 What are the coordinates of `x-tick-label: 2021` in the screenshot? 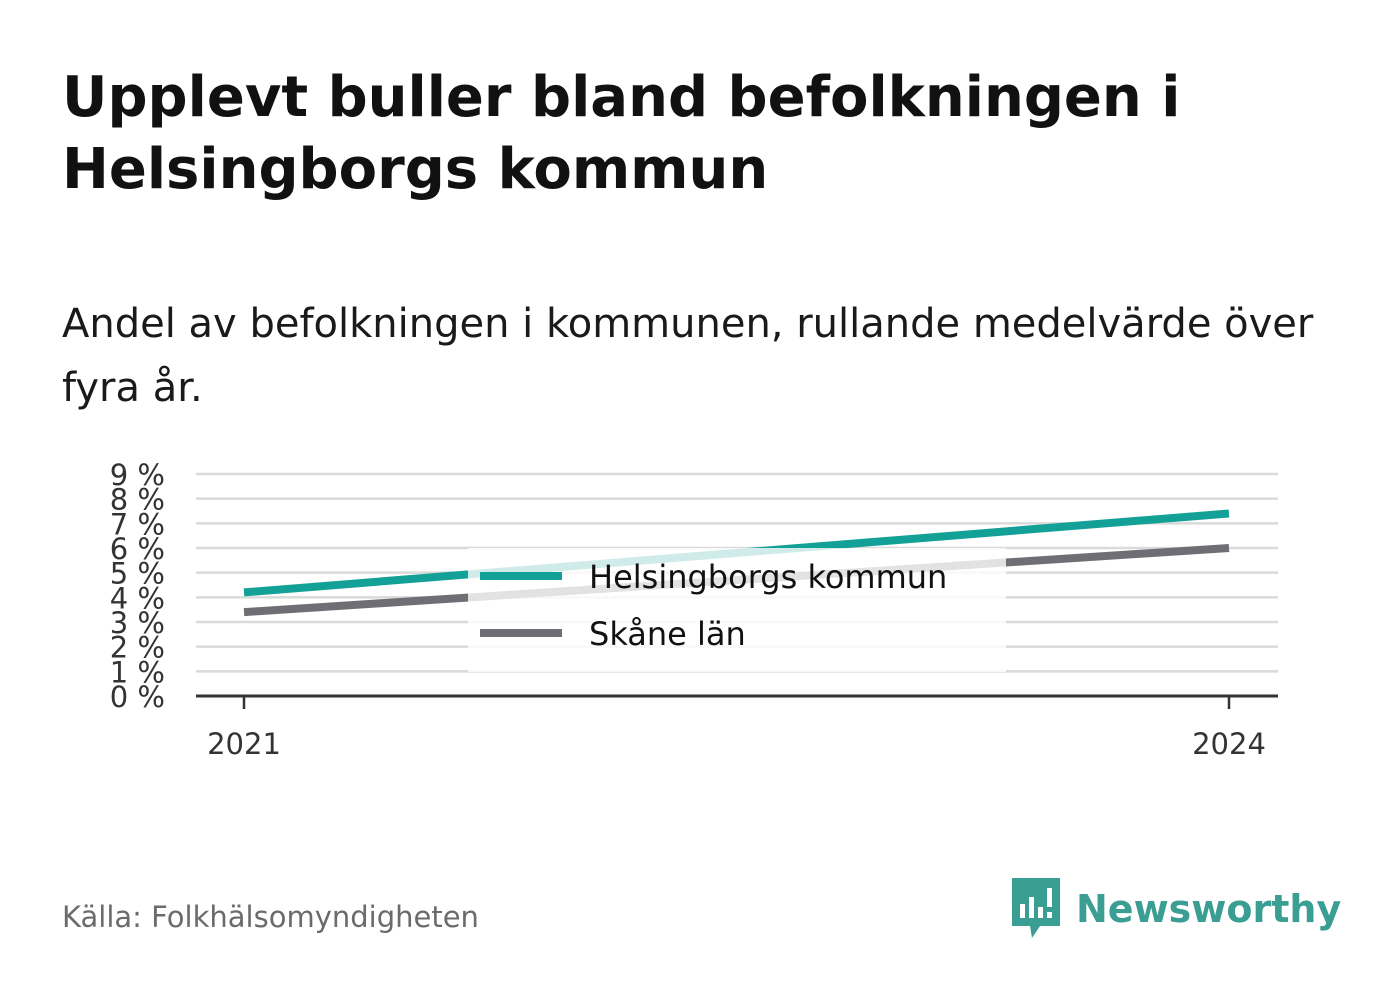 It's located at (244, 744).